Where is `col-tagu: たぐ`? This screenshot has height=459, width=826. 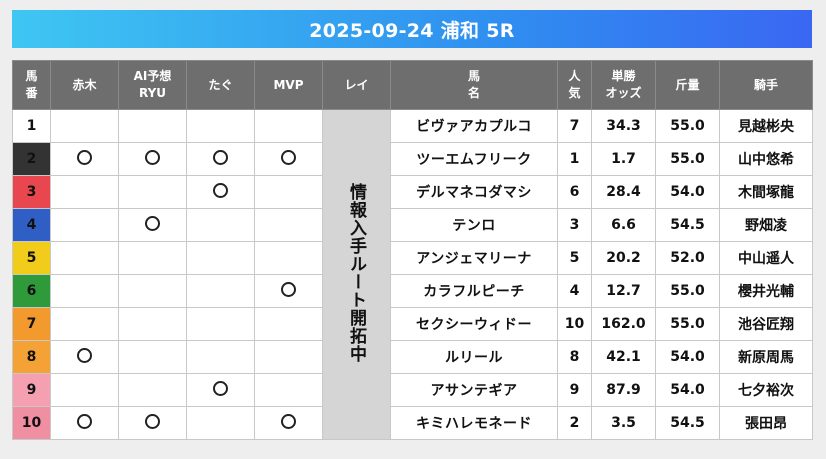
col-tagu: たぐ is located at coordinates (220, 85).